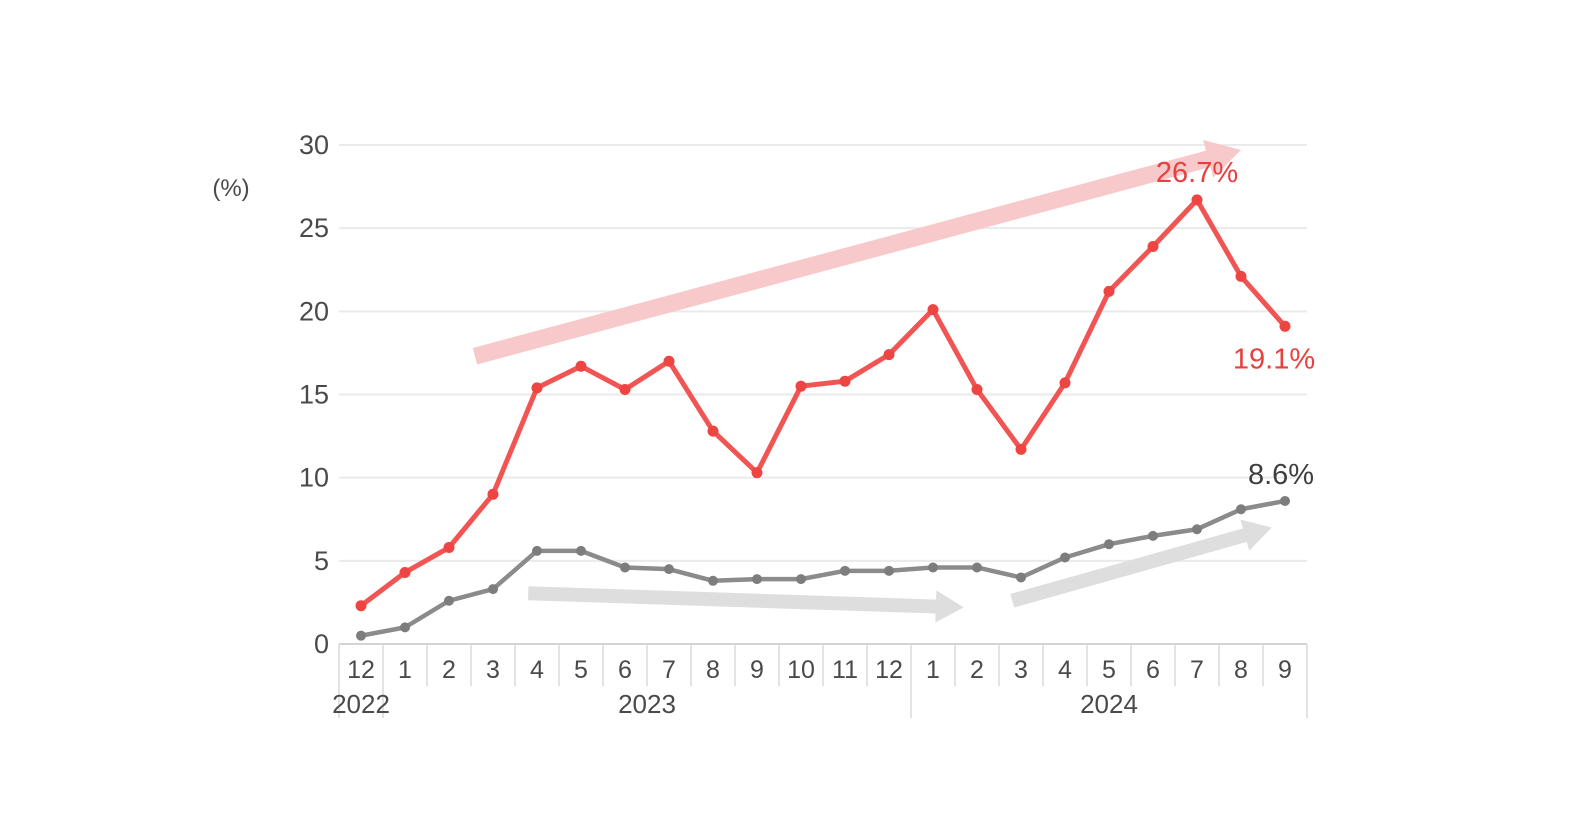 Image resolution: width=1569 pixels, height=821 pixels. I want to click on x-tick-label: 10, so click(801, 670).